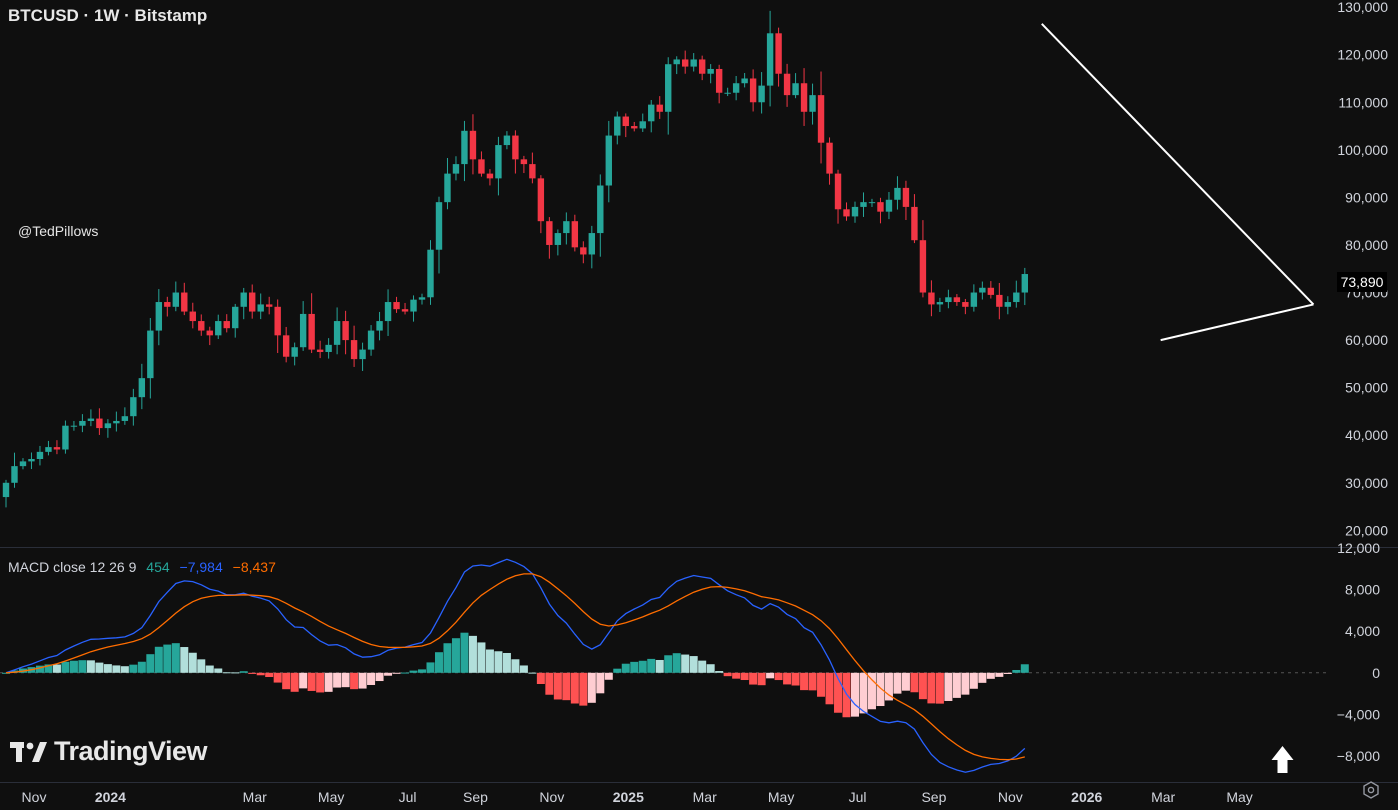 This screenshot has height=810, width=1398. What do you see at coordinates (145, 567) in the screenshot?
I see `macd-legend: MACD close 12 26 9 454 −7,984 −8,437` at bounding box center [145, 567].